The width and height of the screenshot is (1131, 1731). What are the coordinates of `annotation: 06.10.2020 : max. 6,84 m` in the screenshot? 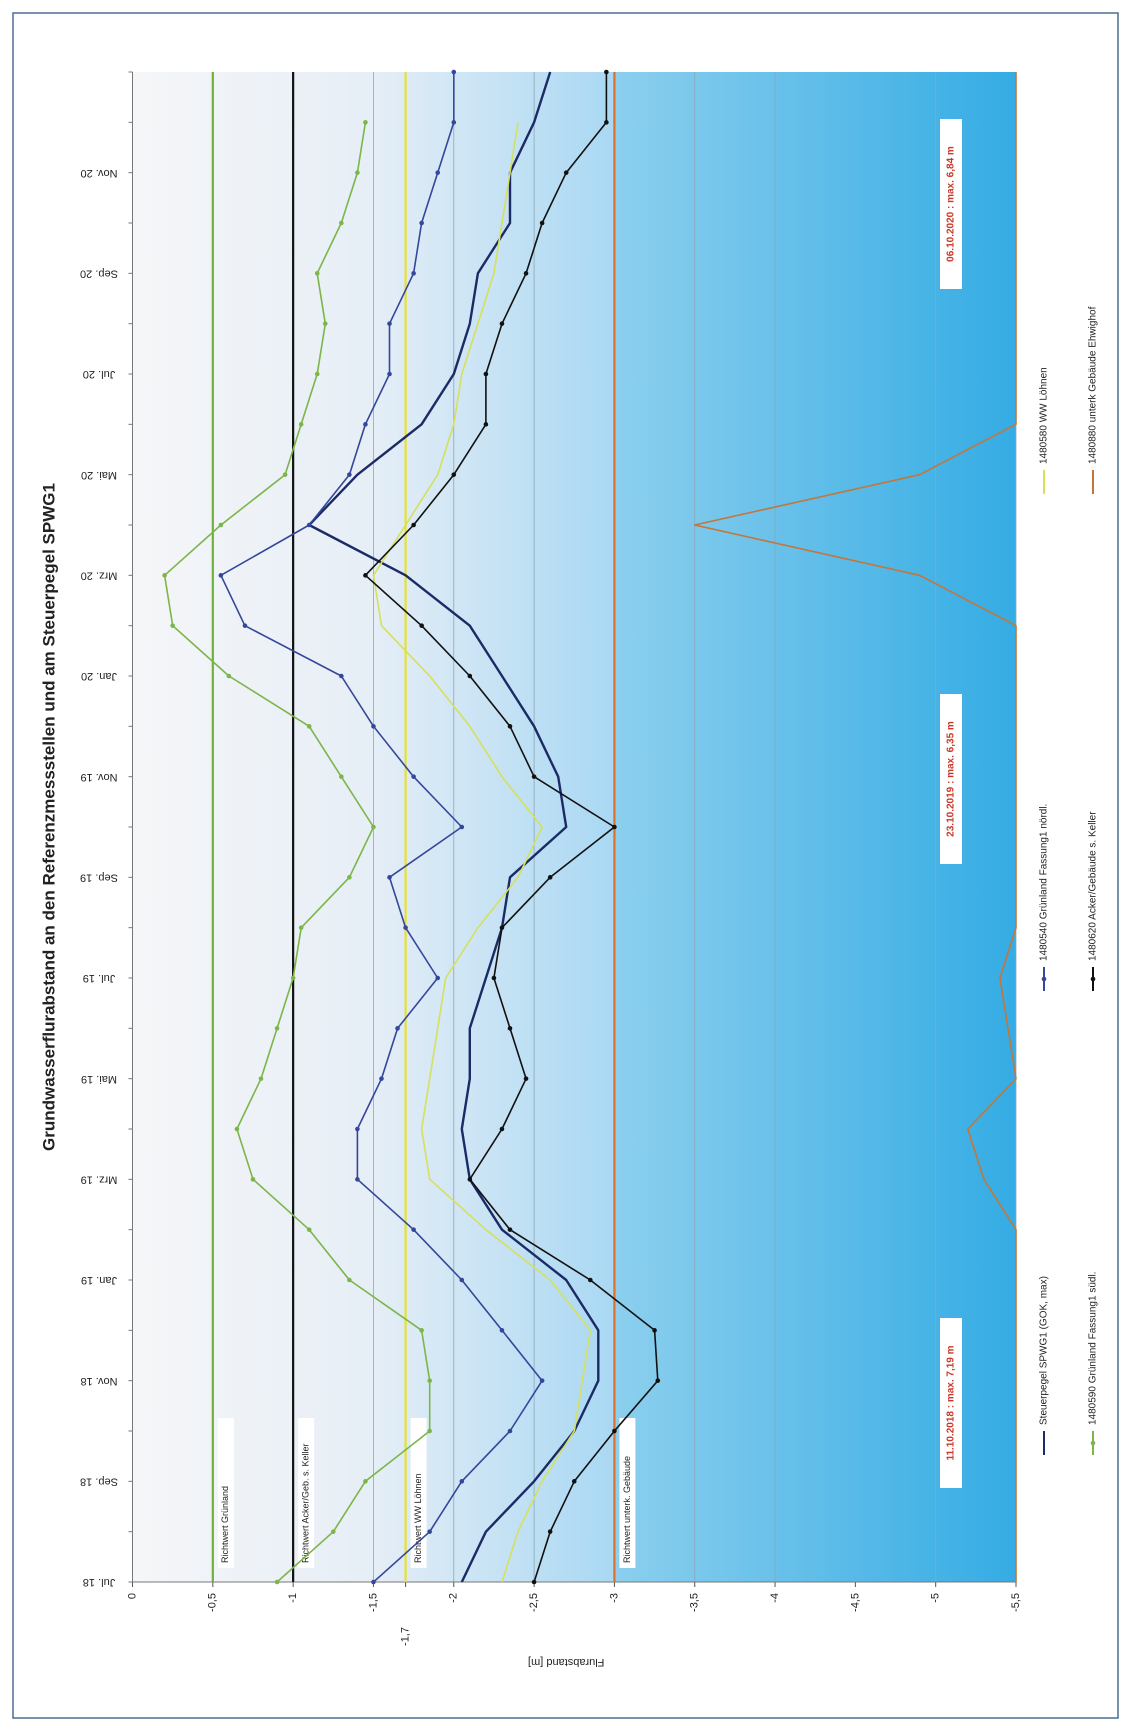 It's located at (951, 204).